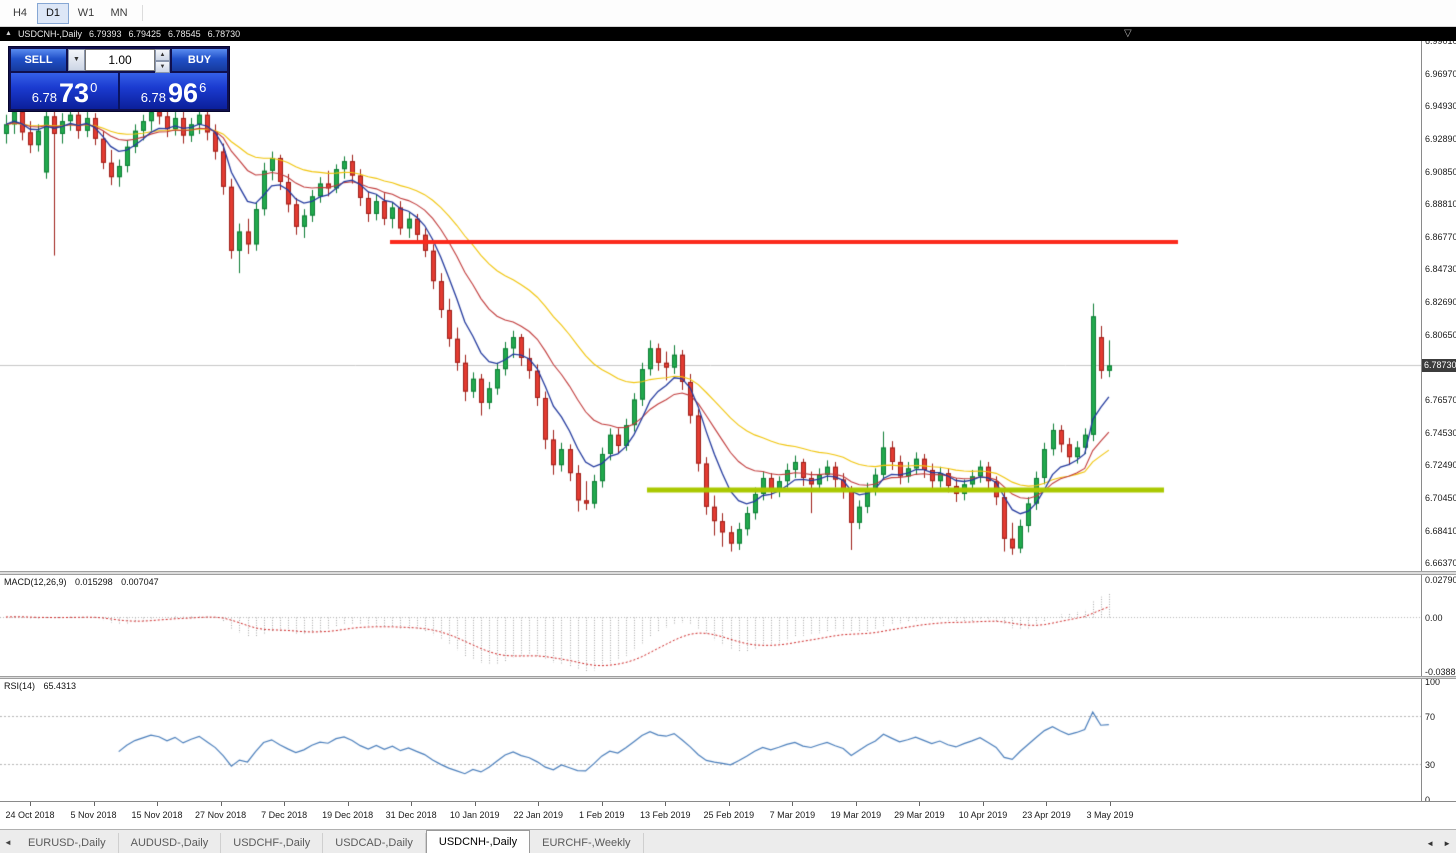 This screenshot has height=853, width=1456. Describe the element at coordinates (199, 60) in the screenshot. I see `buy-button: BUY` at that location.